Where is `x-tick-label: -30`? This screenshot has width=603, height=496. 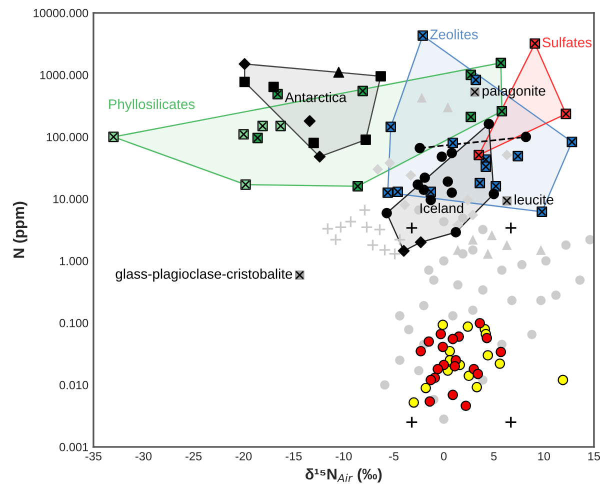
x-tick-label: -30 is located at coordinates (144, 456).